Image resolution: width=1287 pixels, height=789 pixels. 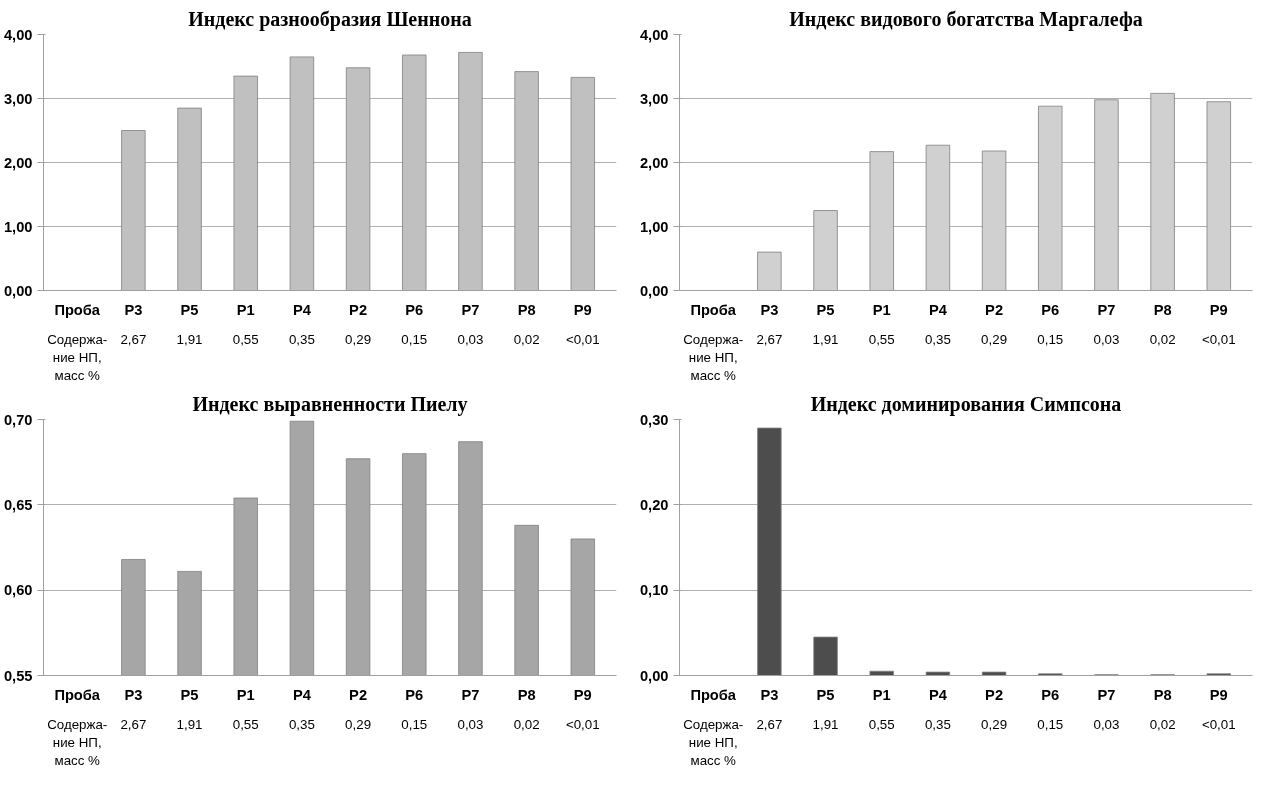 What do you see at coordinates (18, 504) in the screenshot?
I see `y-tick-label: 0,65` at bounding box center [18, 504].